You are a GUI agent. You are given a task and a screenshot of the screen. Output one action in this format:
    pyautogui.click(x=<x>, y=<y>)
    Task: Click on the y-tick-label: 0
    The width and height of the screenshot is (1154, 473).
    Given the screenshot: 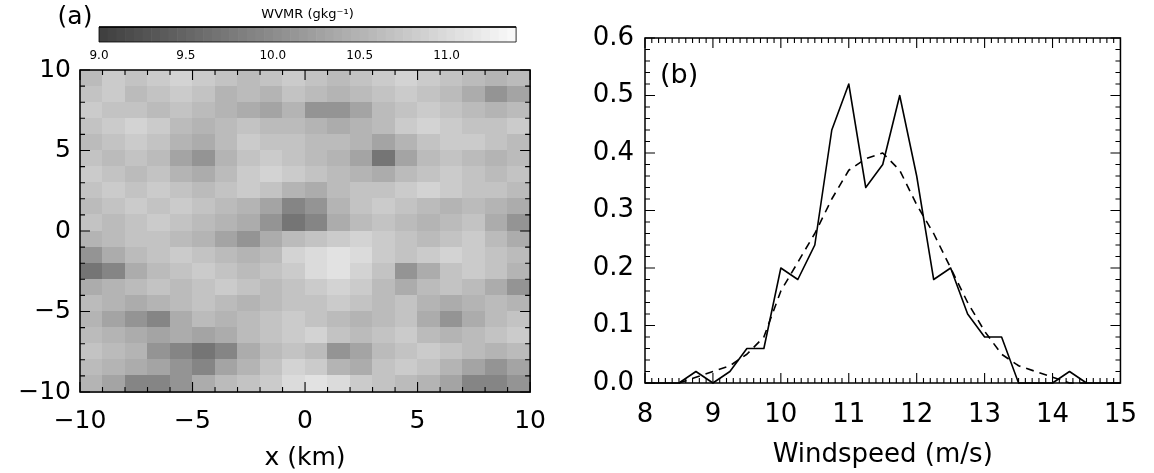 What is the action you would take?
    pyautogui.click(x=63, y=229)
    